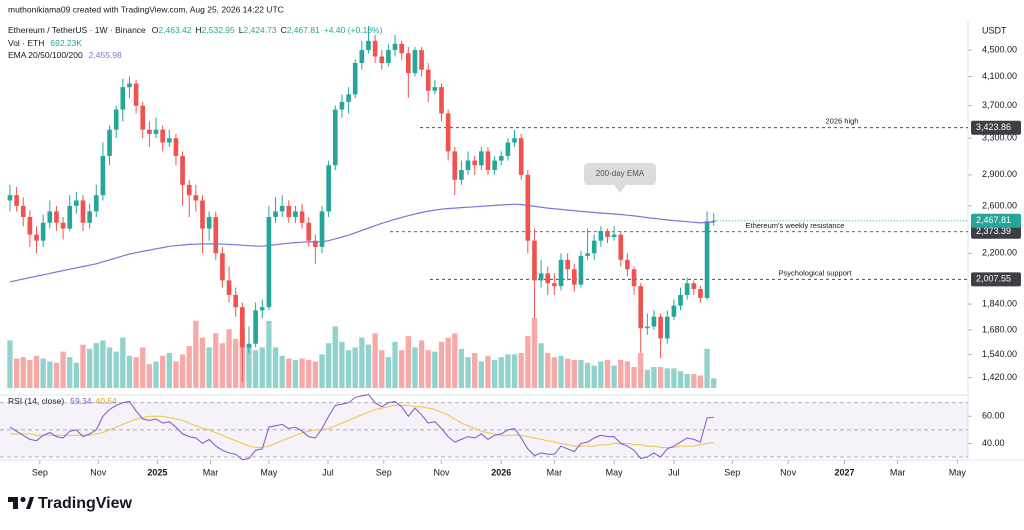 Image resolution: width=1024 pixels, height=530 pixels. Describe the element at coordinates (993, 443) in the screenshot. I see `rsi-tick-label: 40.00` at that location.